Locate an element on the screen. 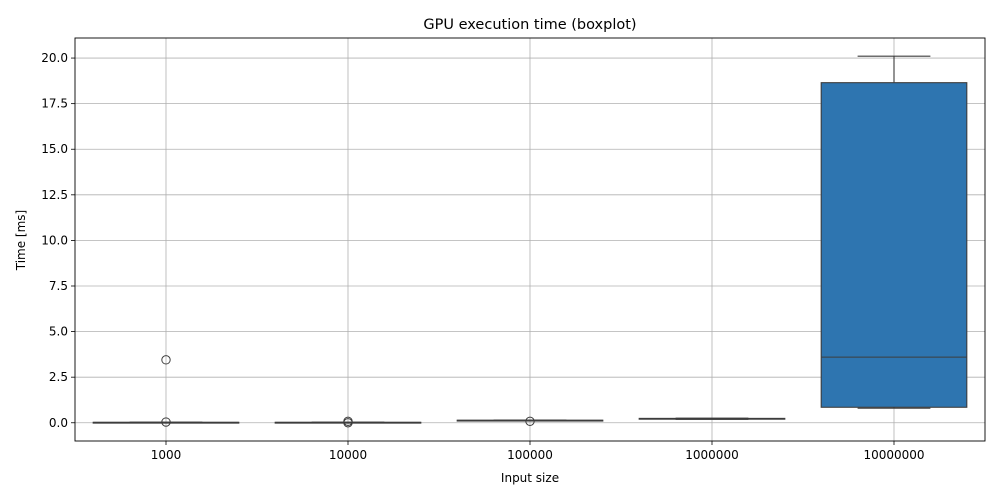 This screenshot has width=1000, height=500. box-iqr is located at coordinates (894, 245).